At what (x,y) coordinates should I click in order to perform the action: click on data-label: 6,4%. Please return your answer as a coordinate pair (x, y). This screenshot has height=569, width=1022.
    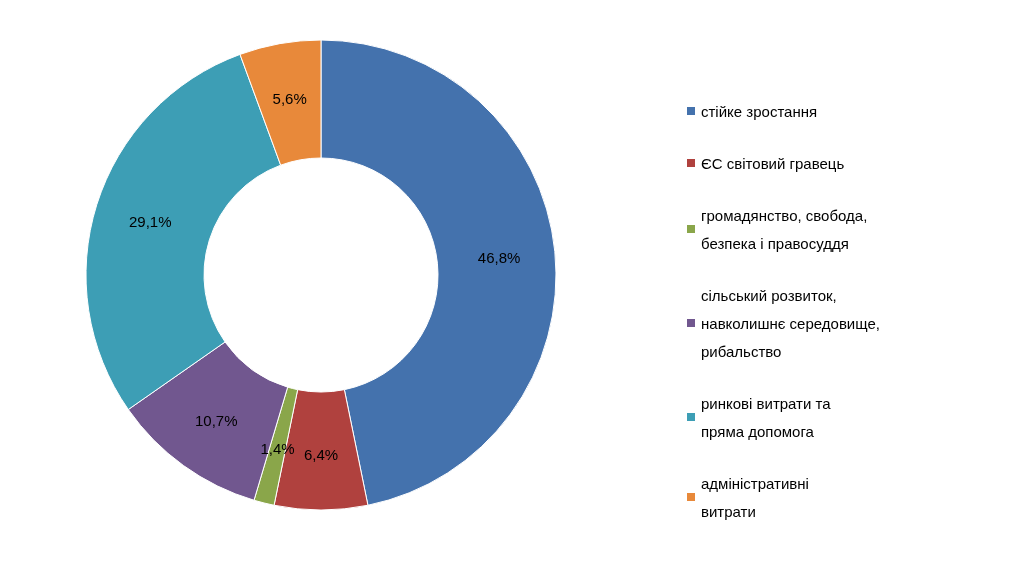
    Looking at the image, I should click on (321, 454).